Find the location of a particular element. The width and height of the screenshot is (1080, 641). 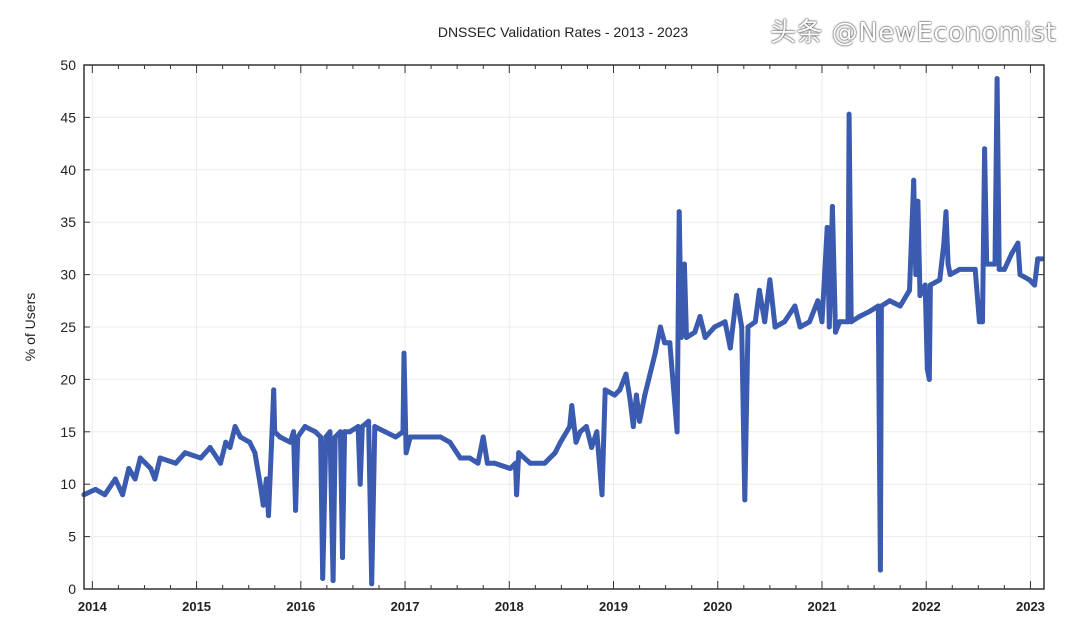

y-tick-label: 15 is located at coordinates (68, 432).